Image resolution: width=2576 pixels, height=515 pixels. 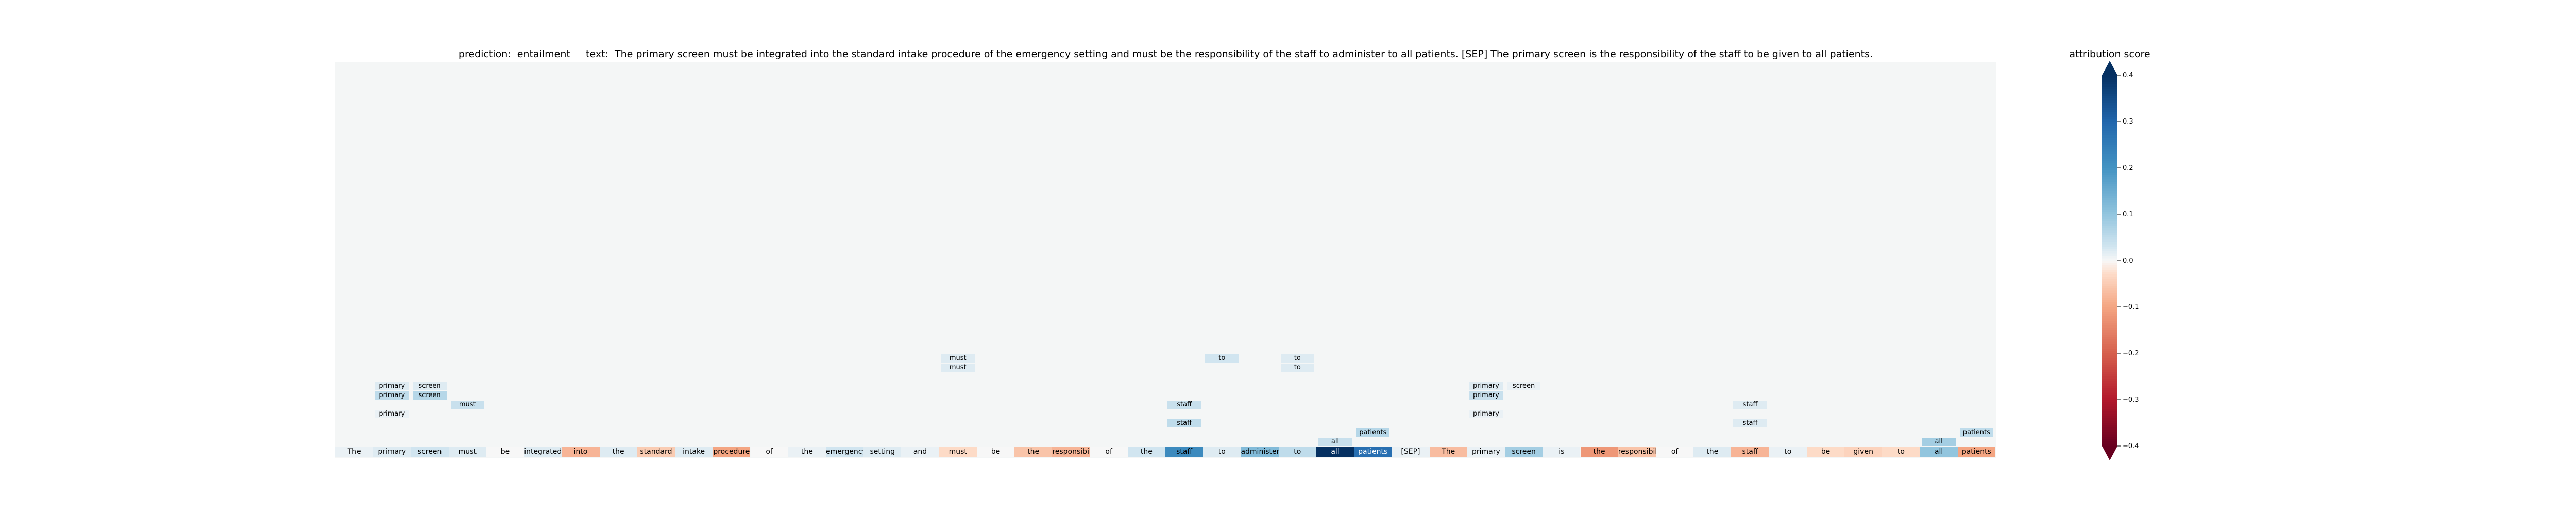 I want to click on token-label: to, so click(x=1222, y=452).